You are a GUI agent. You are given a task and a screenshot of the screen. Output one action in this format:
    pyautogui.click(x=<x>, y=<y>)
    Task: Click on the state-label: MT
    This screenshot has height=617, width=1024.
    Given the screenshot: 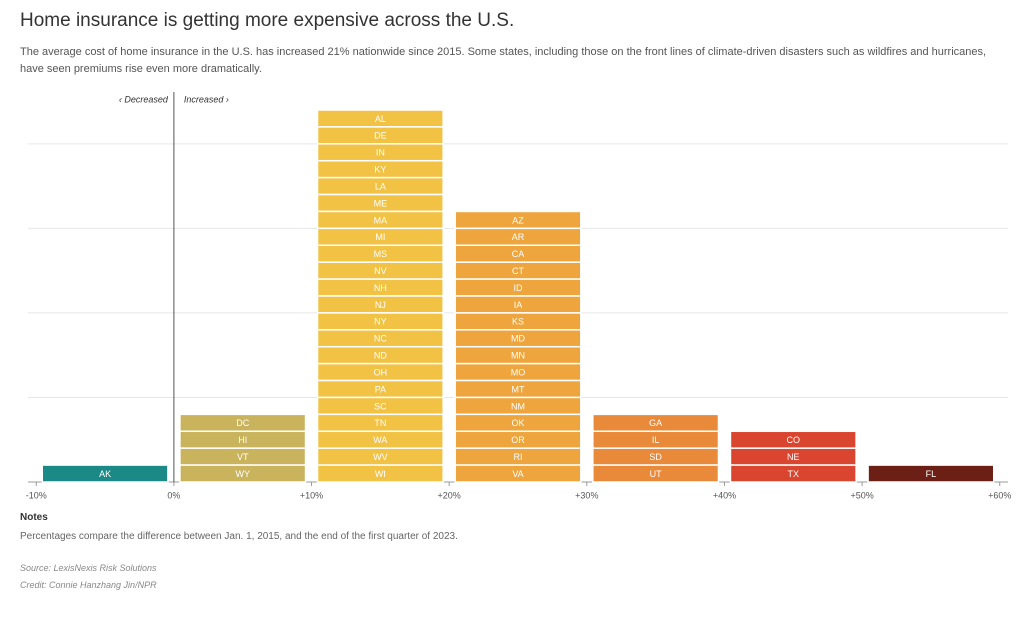 What is the action you would take?
    pyautogui.click(x=518, y=389)
    